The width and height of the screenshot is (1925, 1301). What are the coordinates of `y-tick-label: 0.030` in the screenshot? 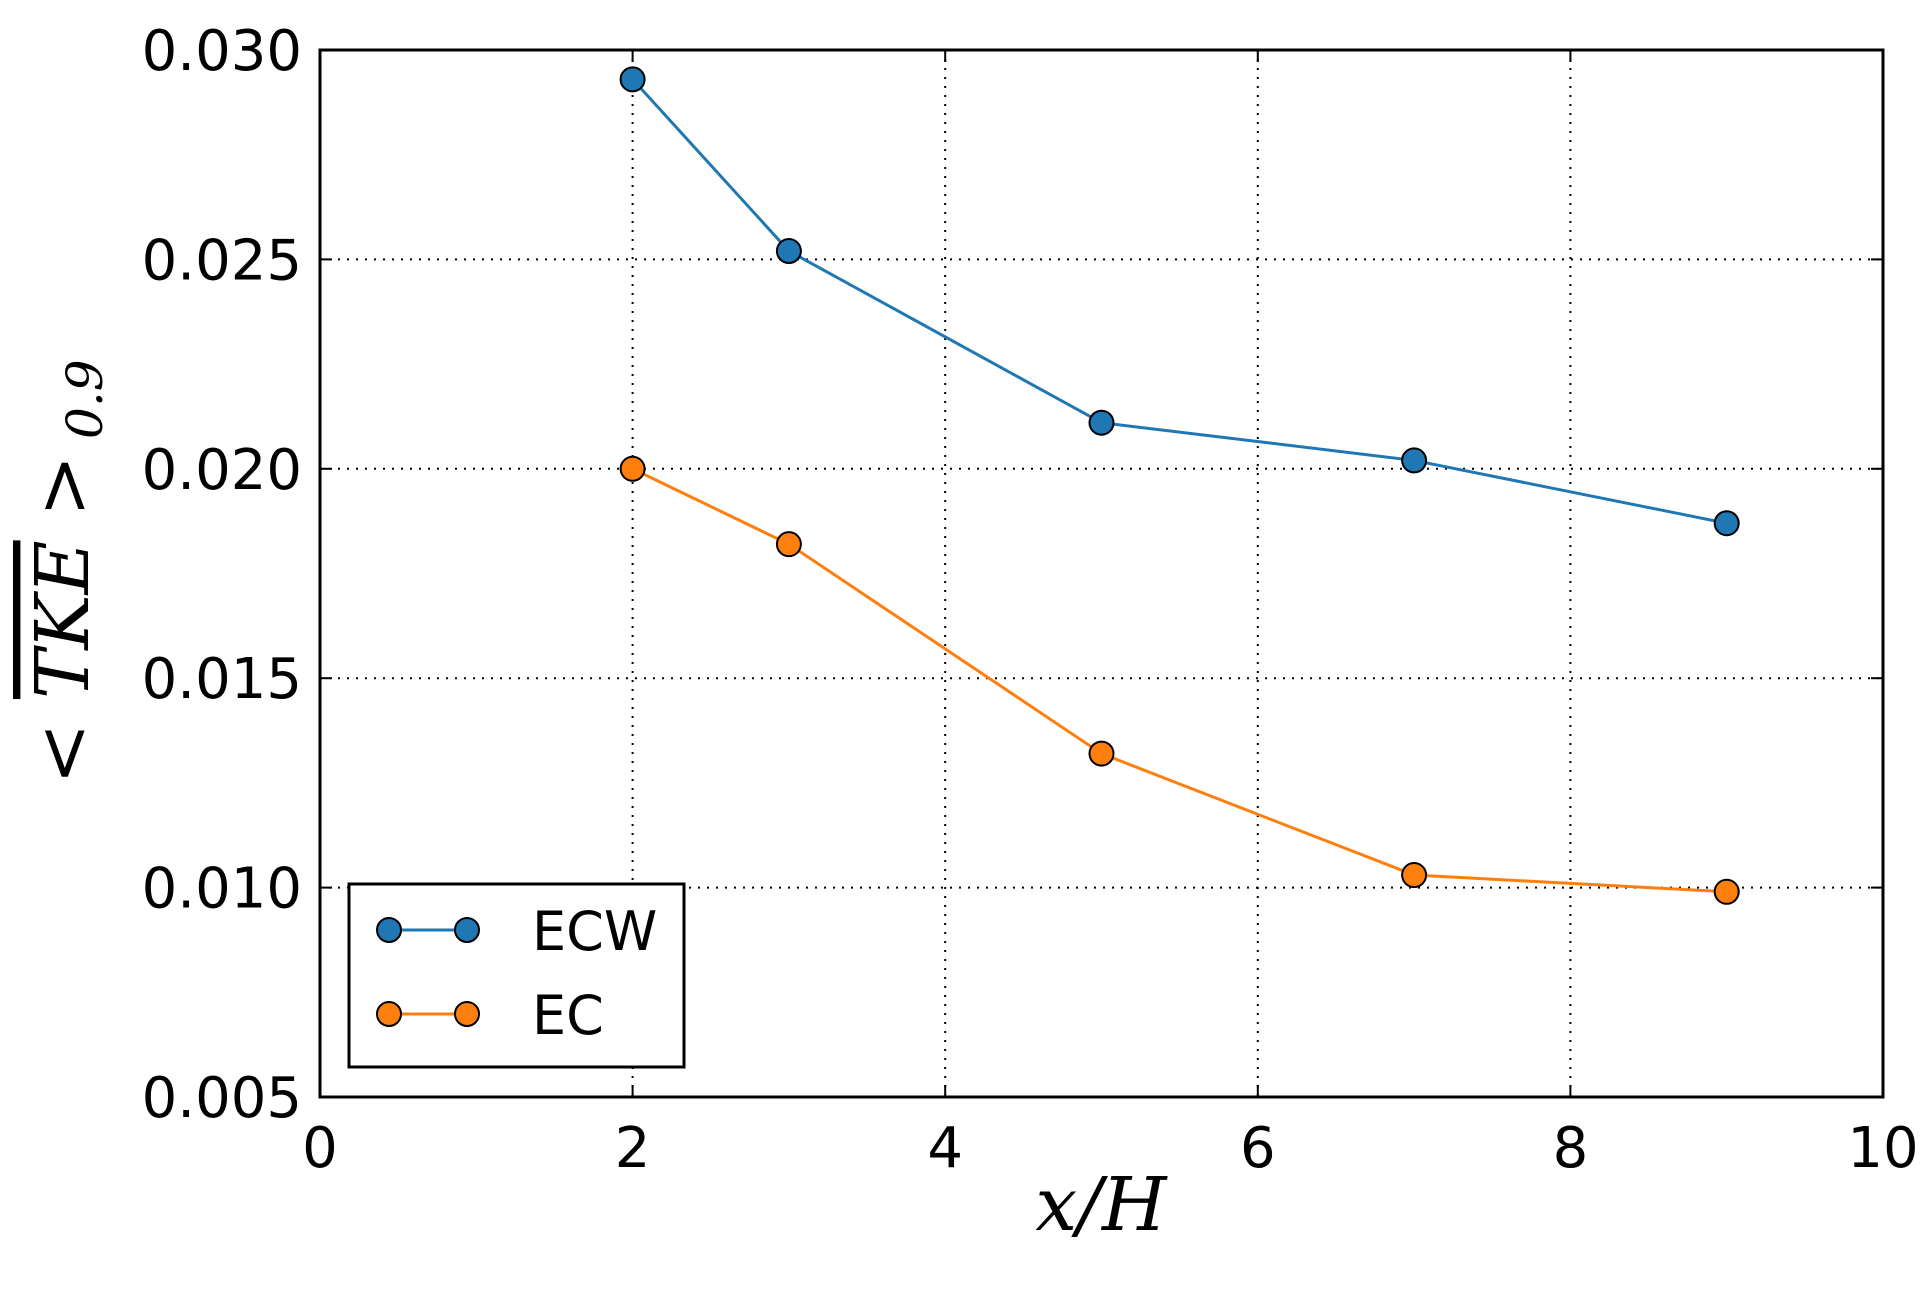 It's located at (222, 51).